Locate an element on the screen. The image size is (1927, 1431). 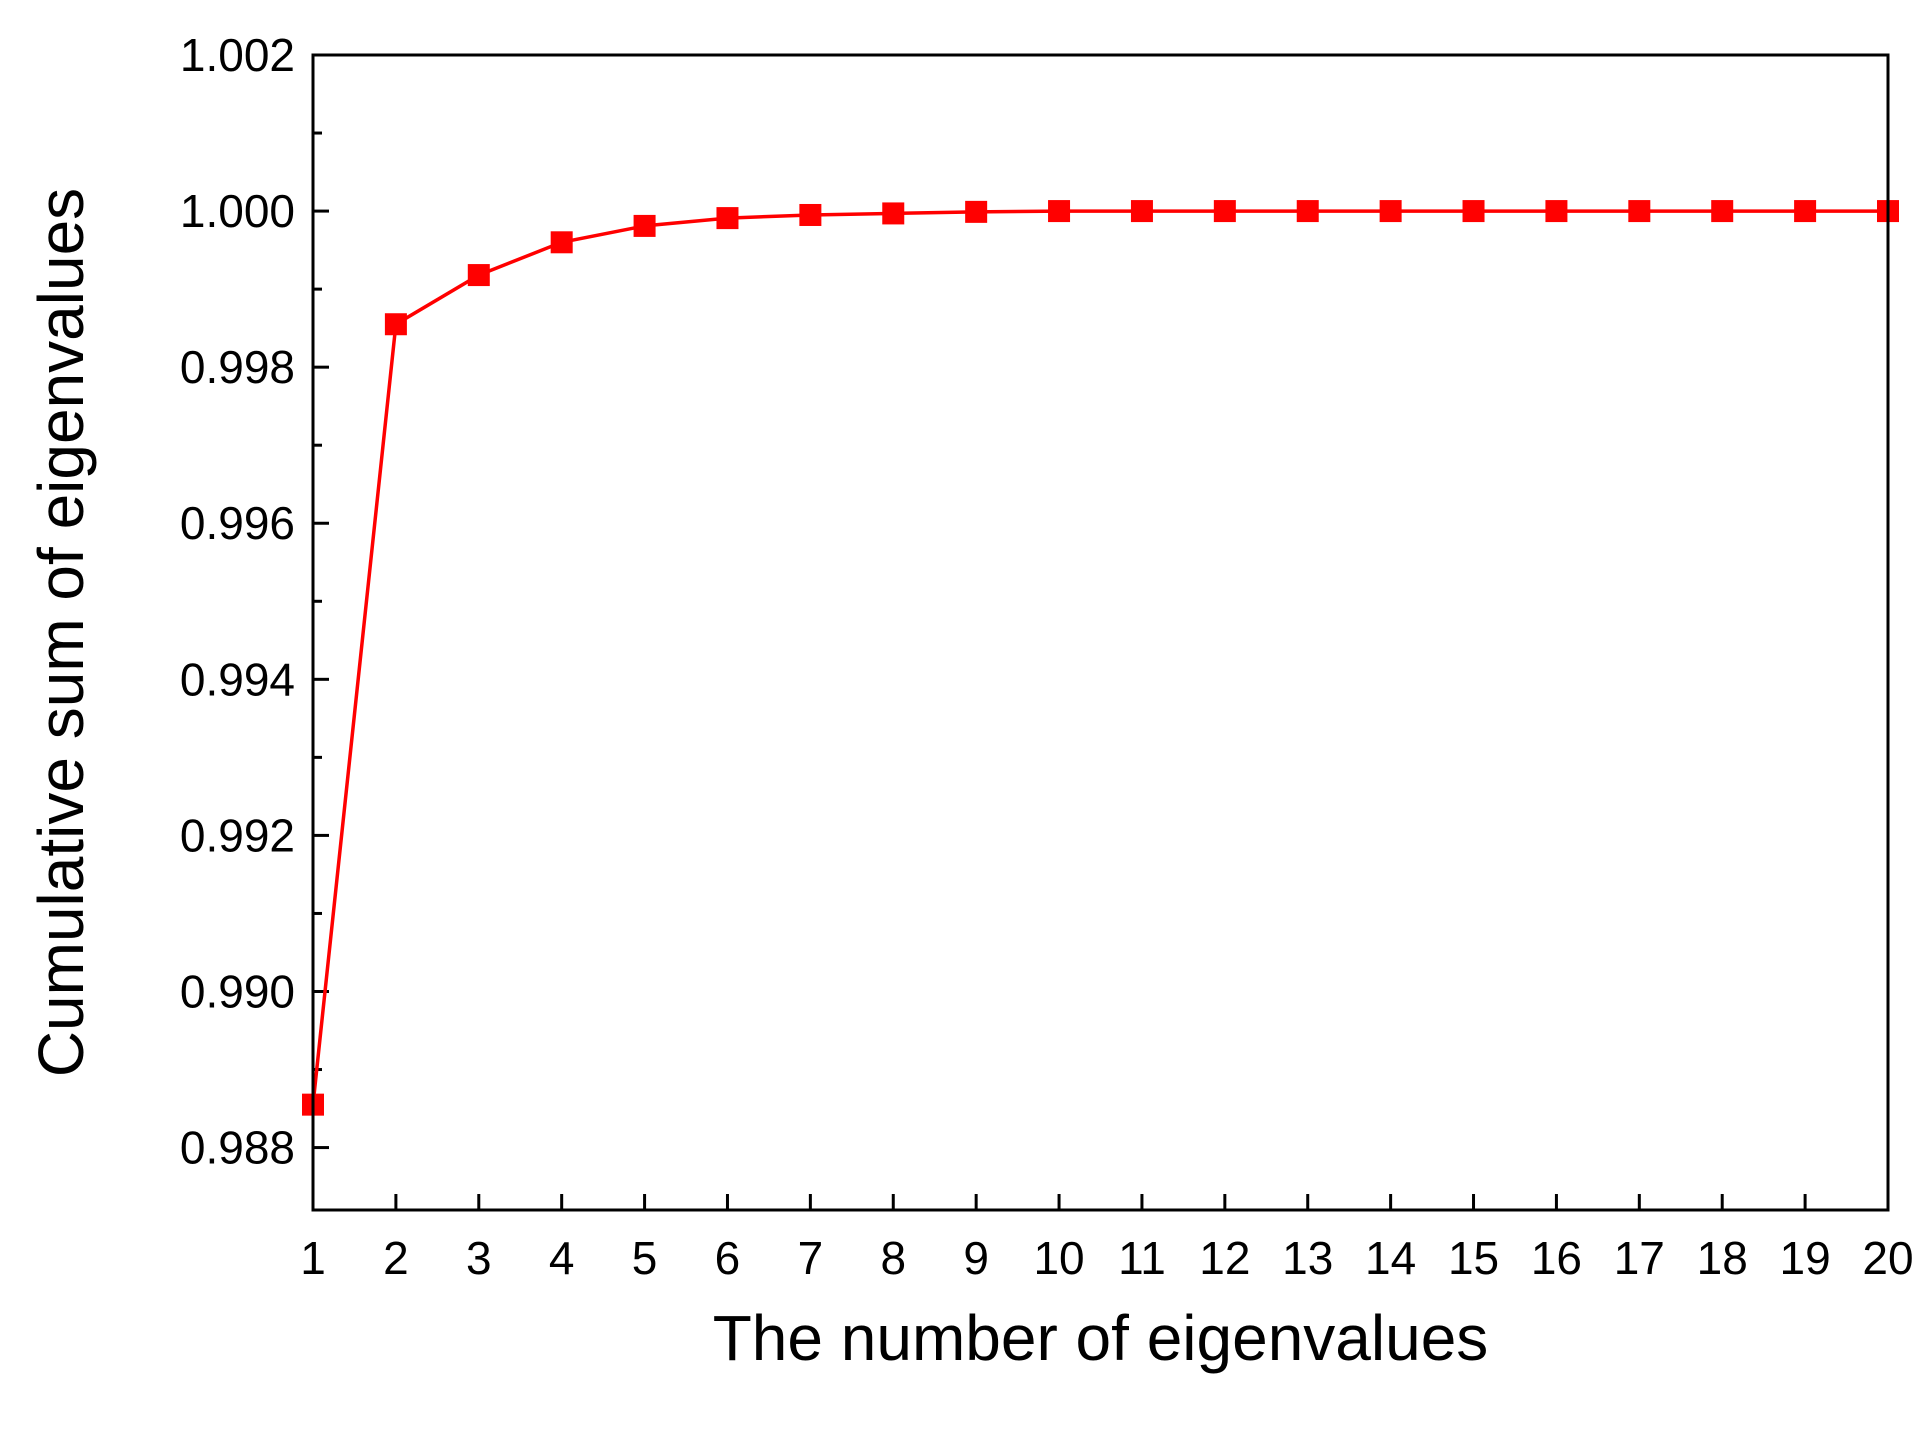
x-tick-label: 2 is located at coordinates (396, 1258).